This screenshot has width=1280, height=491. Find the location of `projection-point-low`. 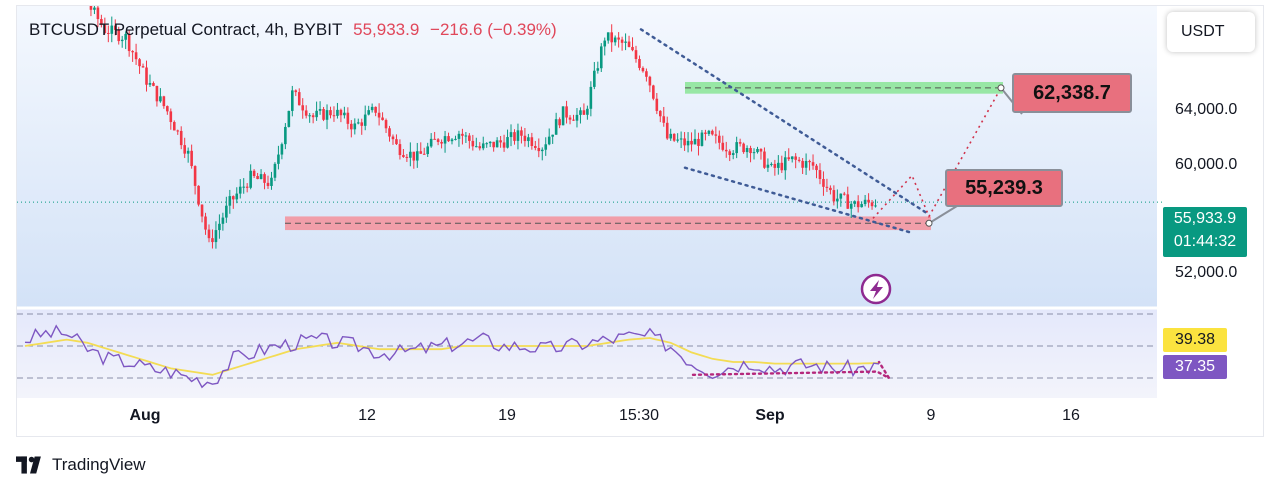

projection-point-low is located at coordinates (929, 223).